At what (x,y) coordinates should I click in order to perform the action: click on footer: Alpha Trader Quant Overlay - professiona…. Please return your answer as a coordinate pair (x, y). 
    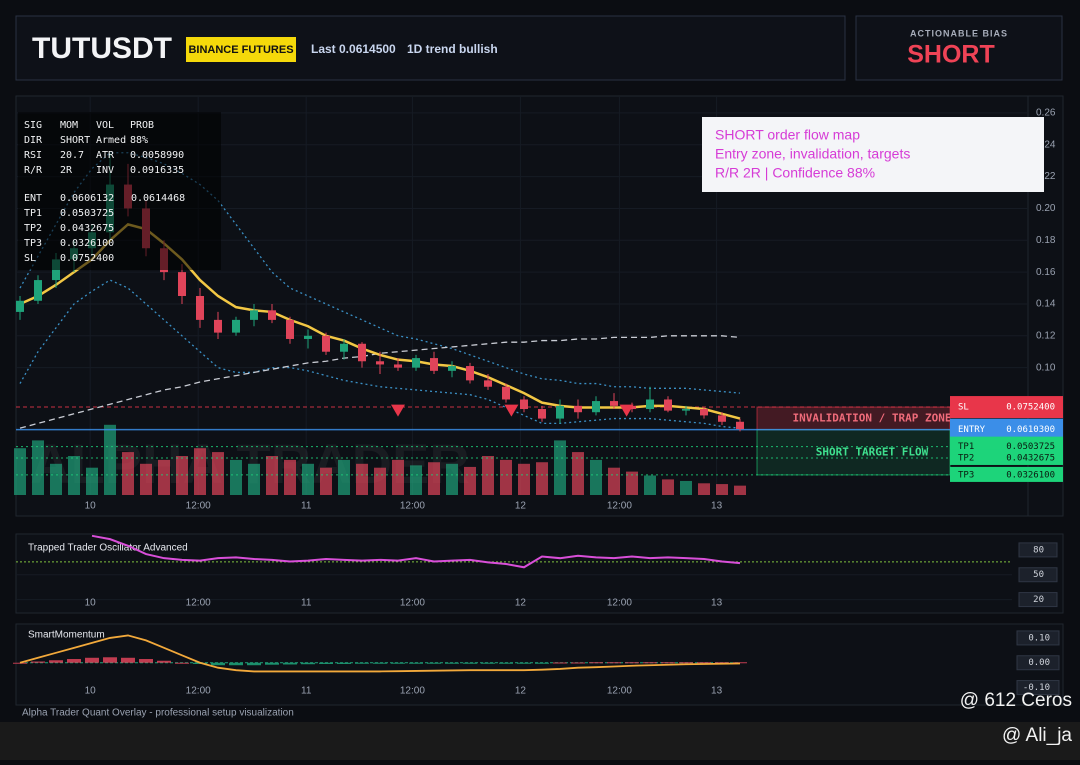
    Looking at the image, I should click on (158, 713).